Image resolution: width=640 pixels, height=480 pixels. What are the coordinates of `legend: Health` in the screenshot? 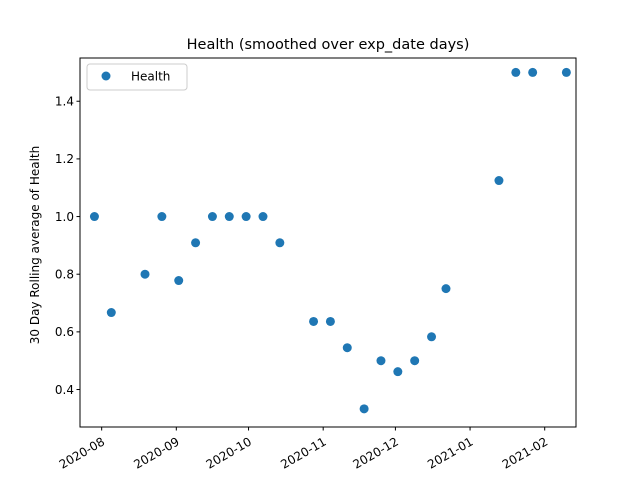 It's located at (137, 77).